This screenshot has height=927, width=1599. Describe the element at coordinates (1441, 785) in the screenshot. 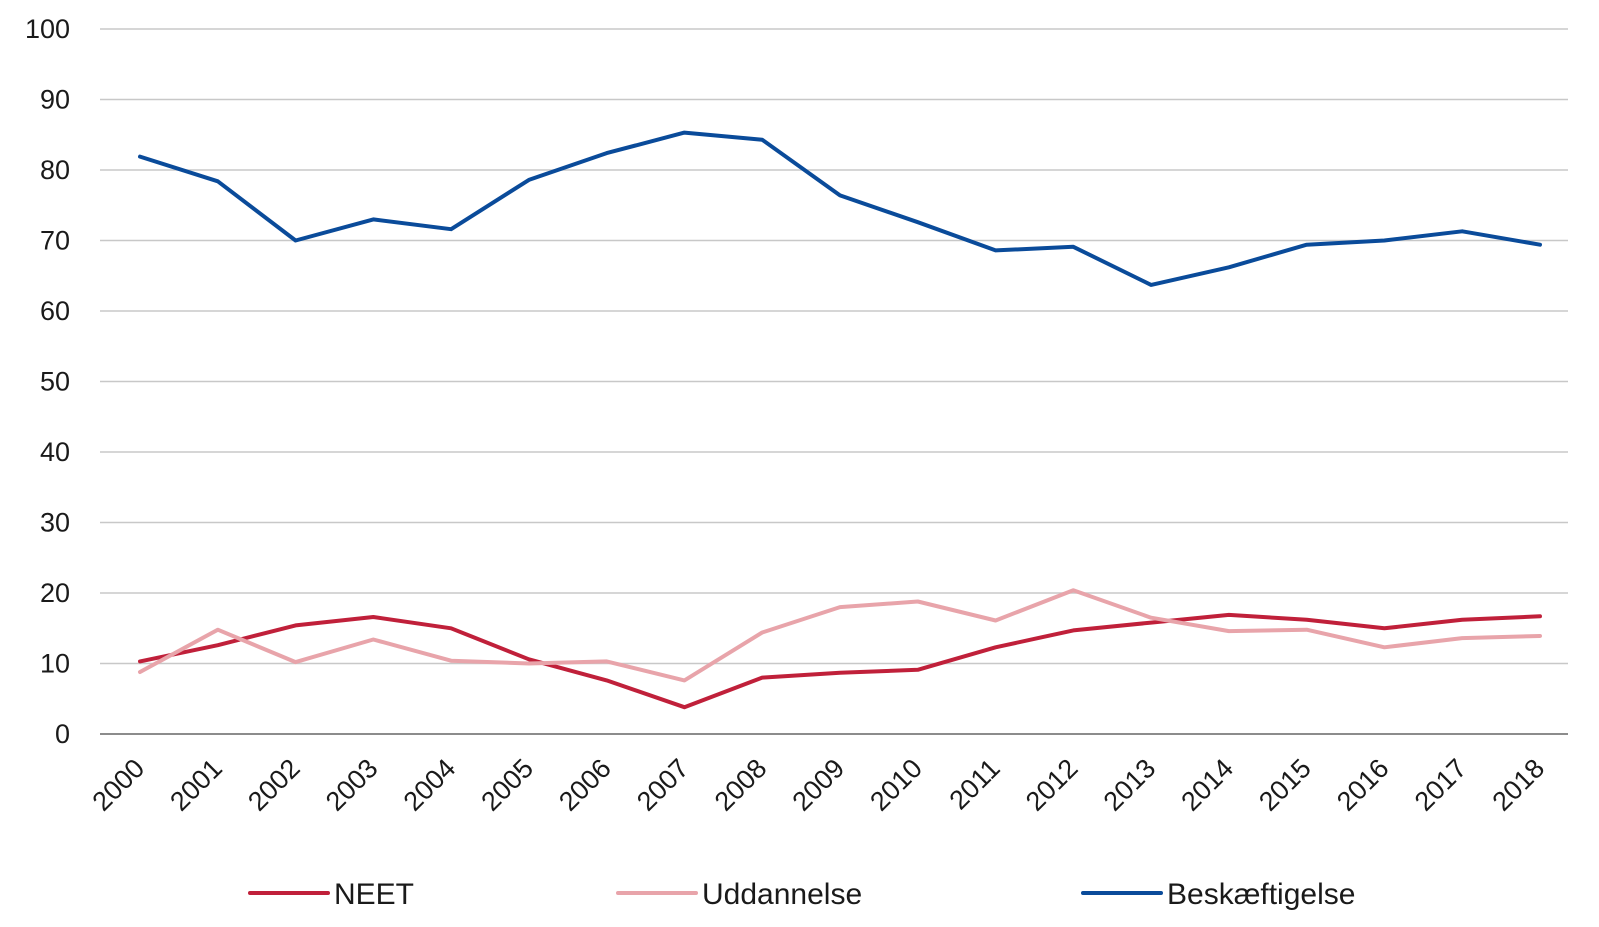

I see `x-tick-label: 2017` at that location.